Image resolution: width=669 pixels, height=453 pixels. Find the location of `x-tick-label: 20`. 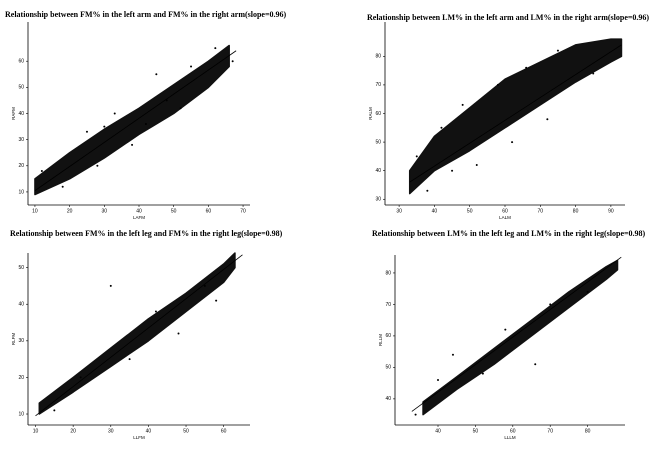

x-tick-label: 20 is located at coordinates (73, 431).